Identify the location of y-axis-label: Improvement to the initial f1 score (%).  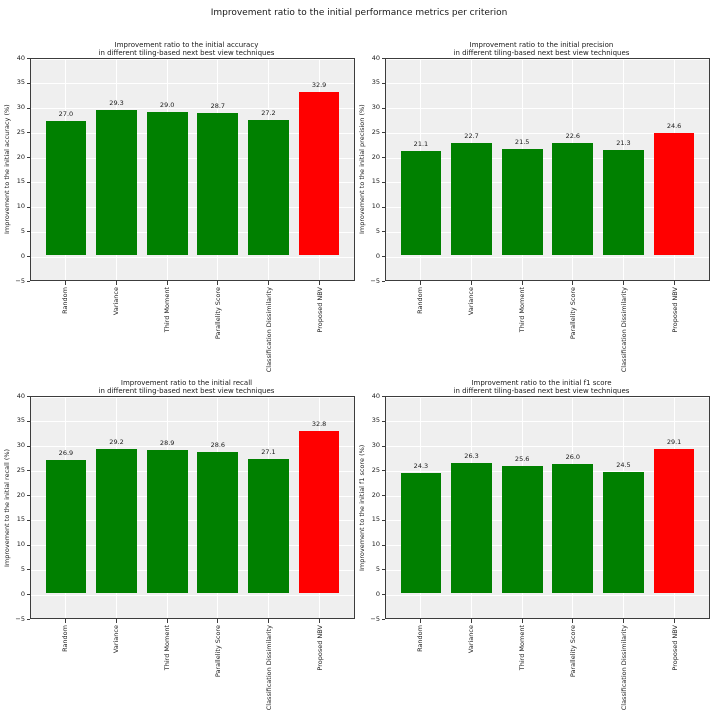
(362, 507).